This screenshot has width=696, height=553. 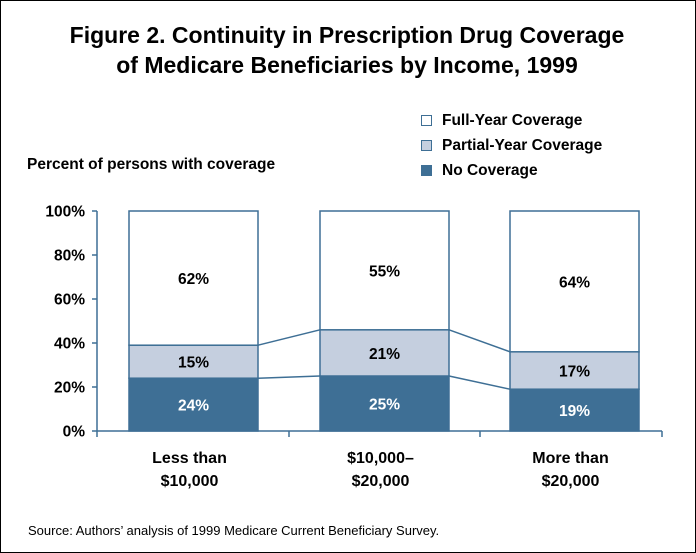 What do you see at coordinates (380, 458) in the screenshot?
I see `x-tick-label: $10,000–` at bounding box center [380, 458].